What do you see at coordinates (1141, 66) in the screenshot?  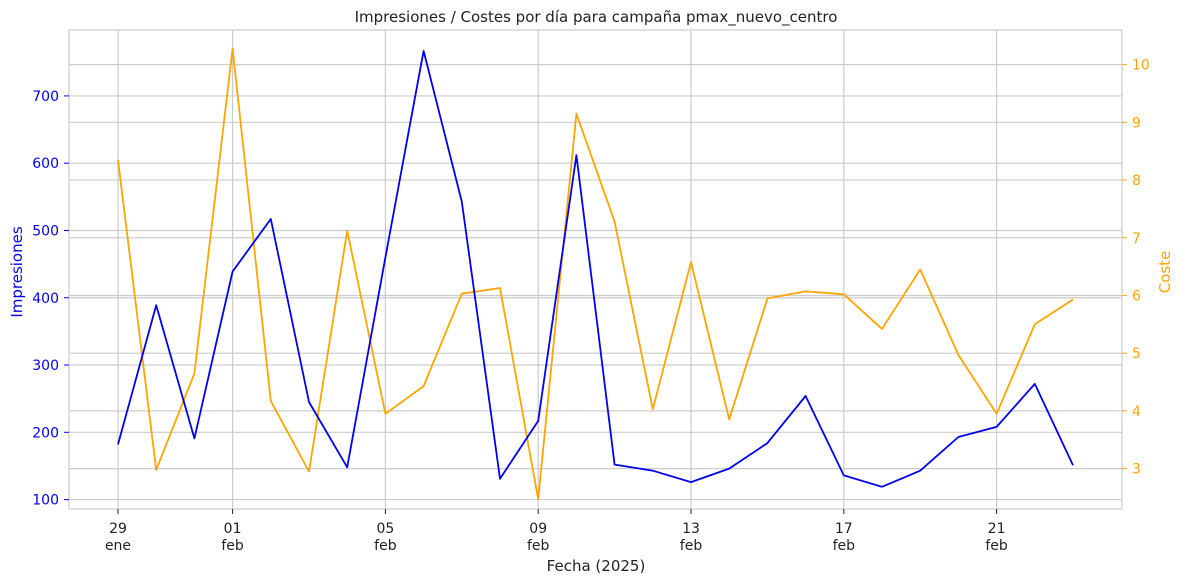 I see `right-tick-label: 10` at bounding box center [1141, 66].